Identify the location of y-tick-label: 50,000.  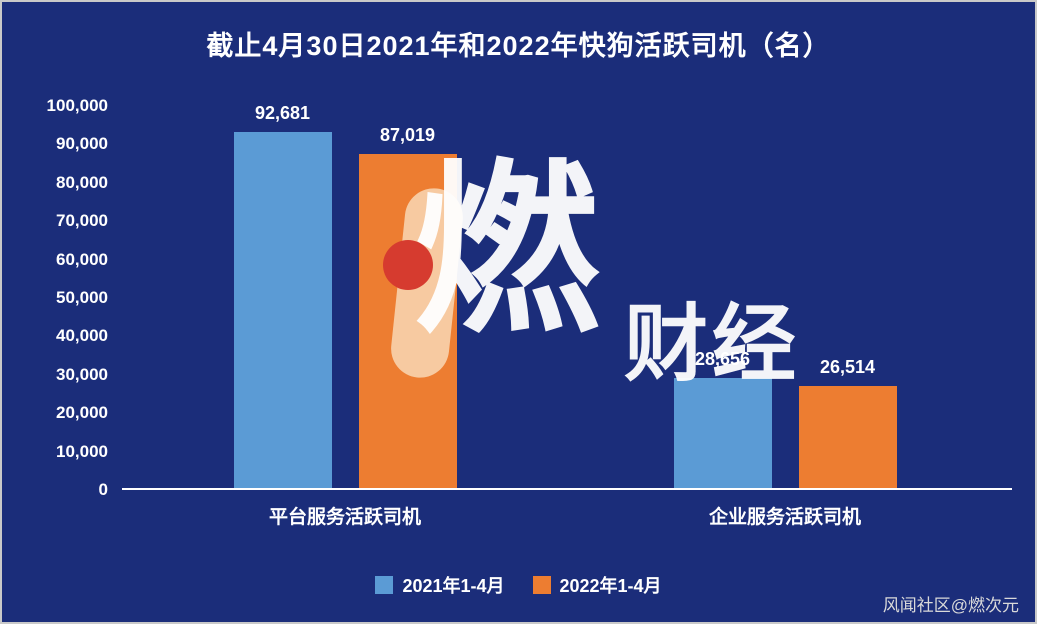
(82, 297).